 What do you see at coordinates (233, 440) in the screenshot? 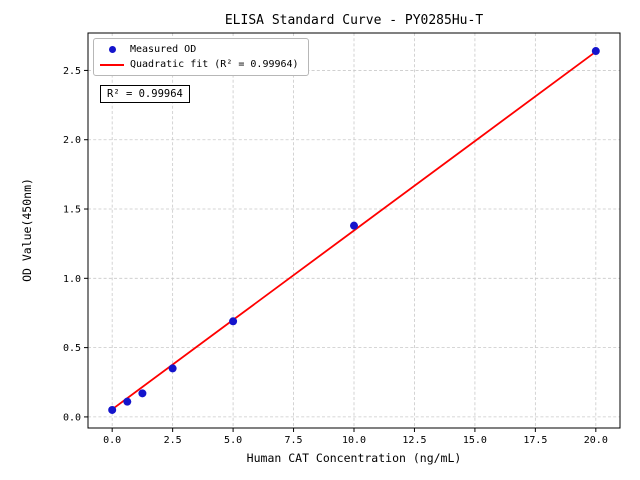
I see `x-tick-label: 5.0` at bounding box center [233, 440].